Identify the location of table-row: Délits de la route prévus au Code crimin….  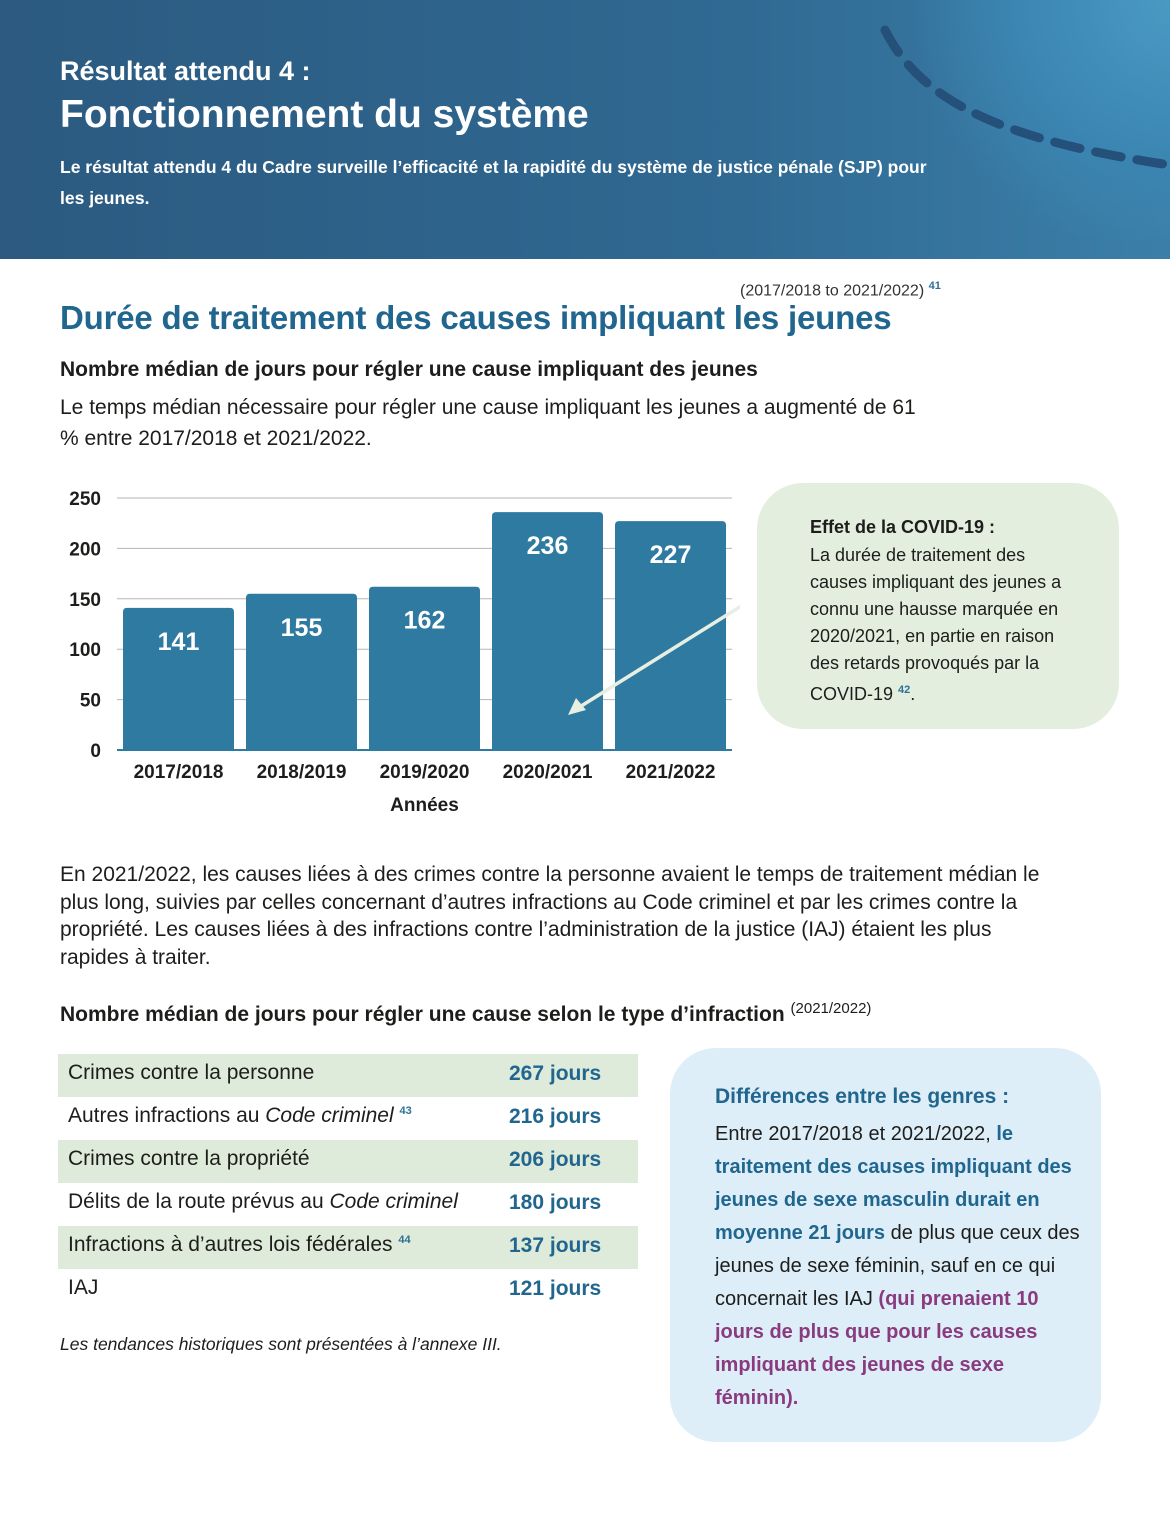
(348, 1204).